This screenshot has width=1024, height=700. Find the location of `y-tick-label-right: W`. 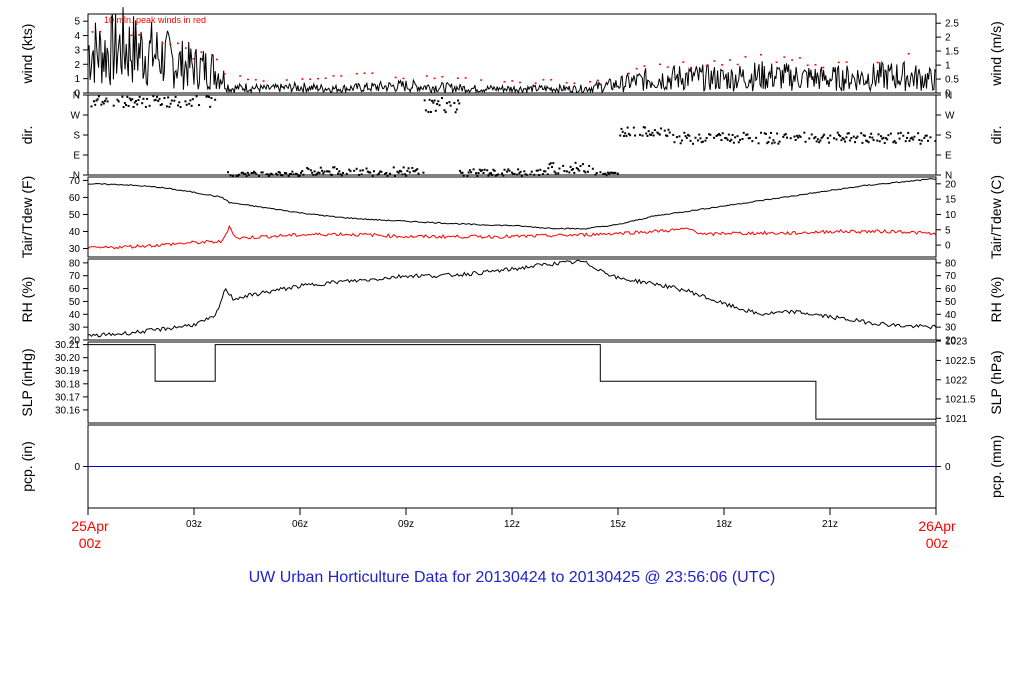

y-tick-label-right: W is located at coordinates (950, 116).